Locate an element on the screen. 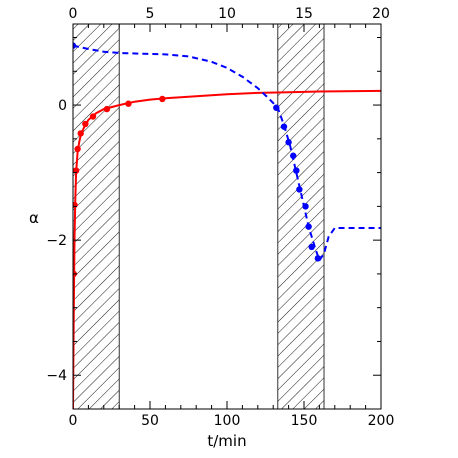 Image resolution: width=458 pixels, height=458 pixels. top-tick-label-1: 5 is located at coordinates (150, 14).